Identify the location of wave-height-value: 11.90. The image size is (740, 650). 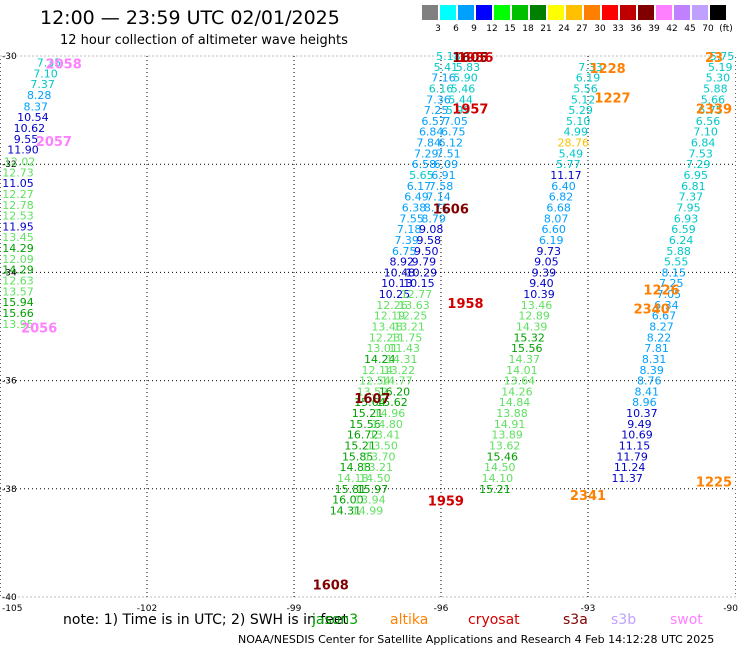
(23, 150).